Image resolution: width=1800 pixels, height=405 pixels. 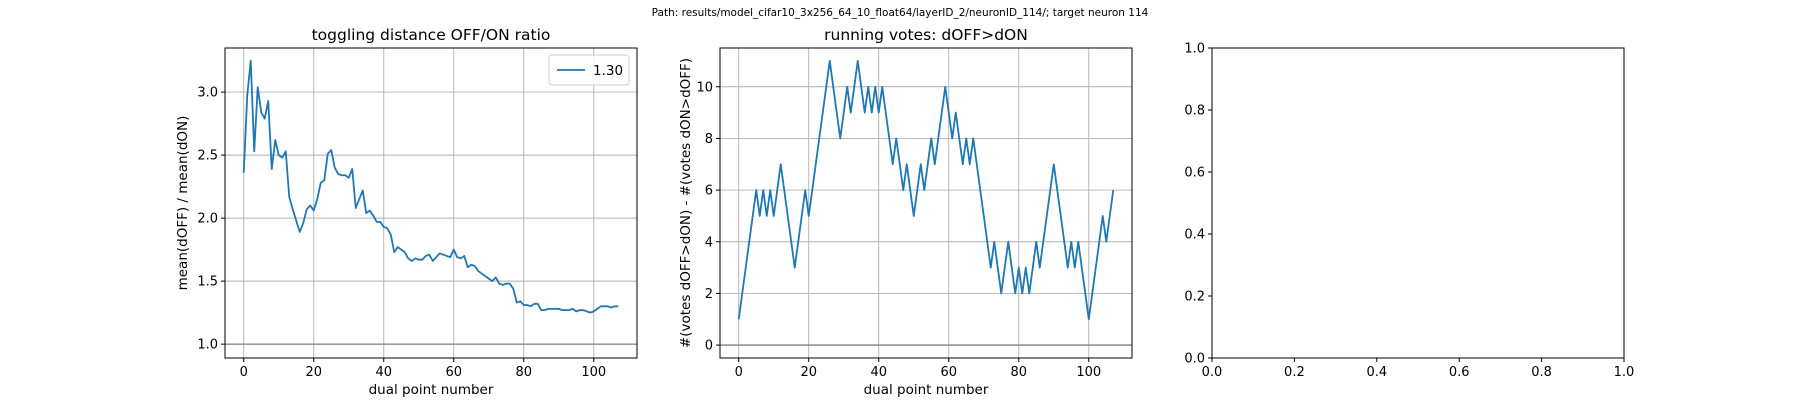 I want to click on x-tick-label: 0.4, so click(x=1376, y=372).